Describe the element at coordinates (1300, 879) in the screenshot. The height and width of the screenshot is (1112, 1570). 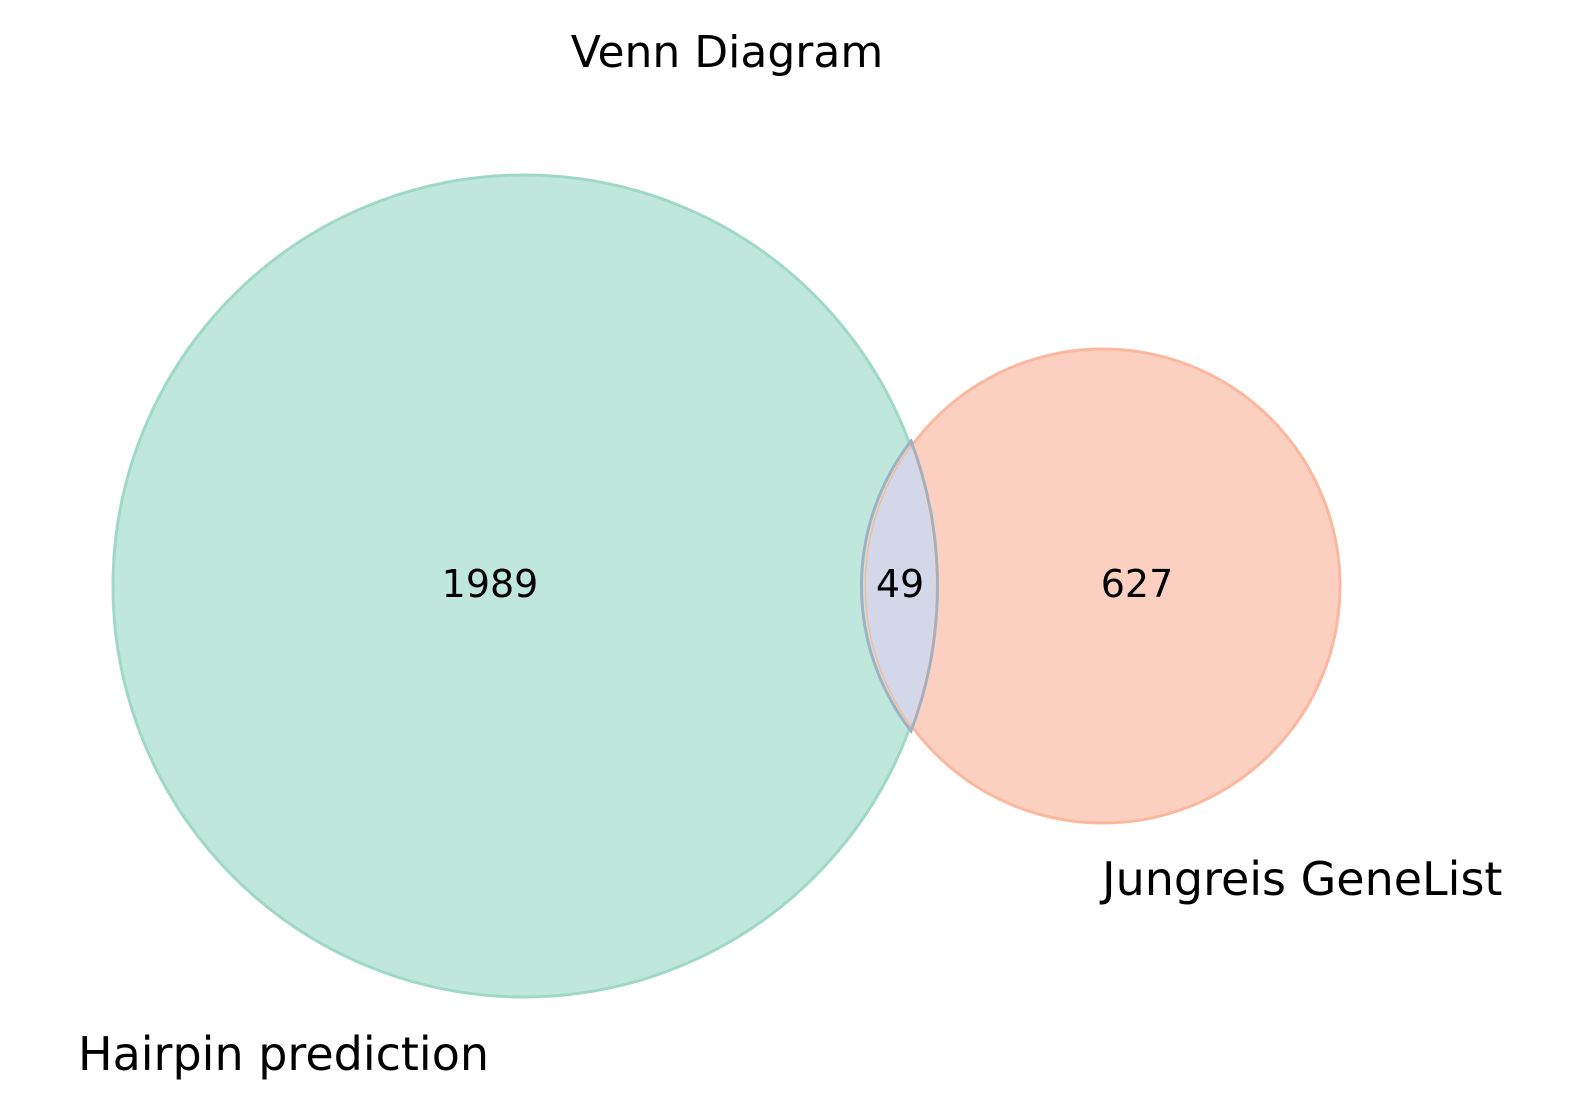
I see `set-b-label: Jungreis GeneList` at that location.